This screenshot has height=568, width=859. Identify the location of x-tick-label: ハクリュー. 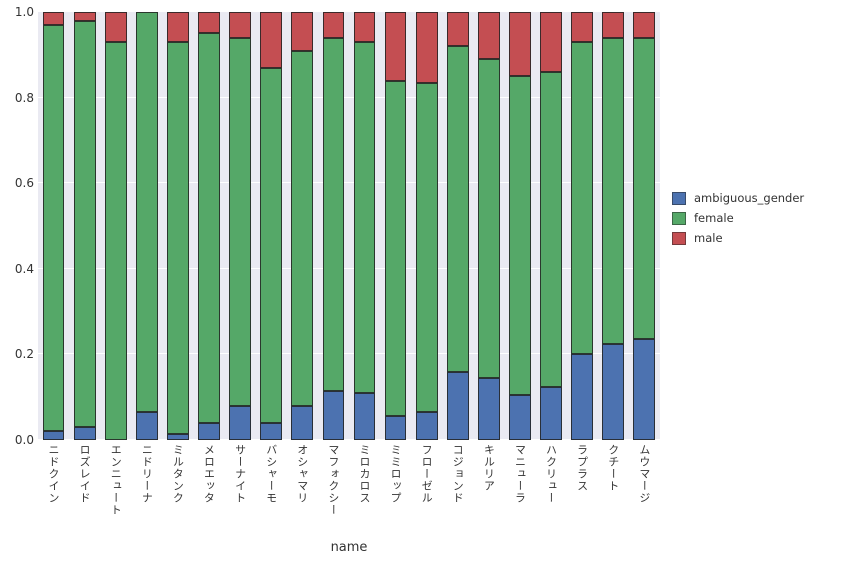
(551, 474).